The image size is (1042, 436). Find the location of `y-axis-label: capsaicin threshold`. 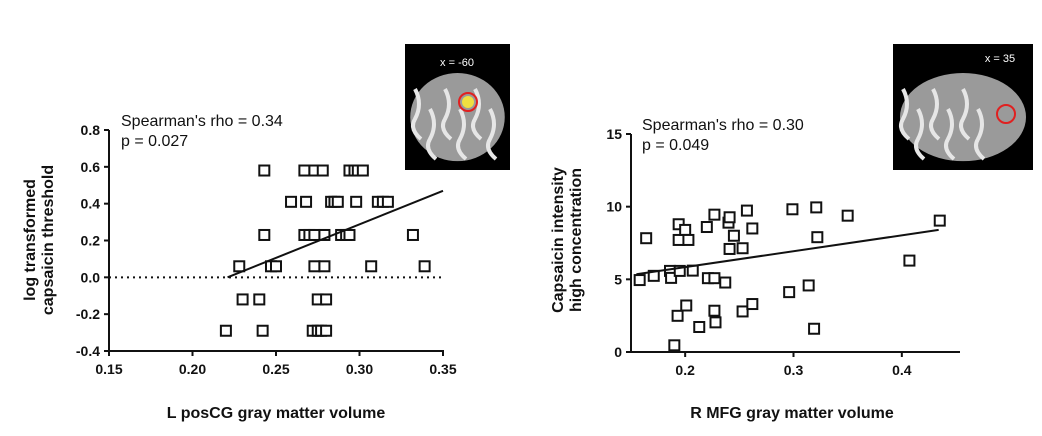

y-axis-label: capsaicin threshold is located at coordinates (48, 240).